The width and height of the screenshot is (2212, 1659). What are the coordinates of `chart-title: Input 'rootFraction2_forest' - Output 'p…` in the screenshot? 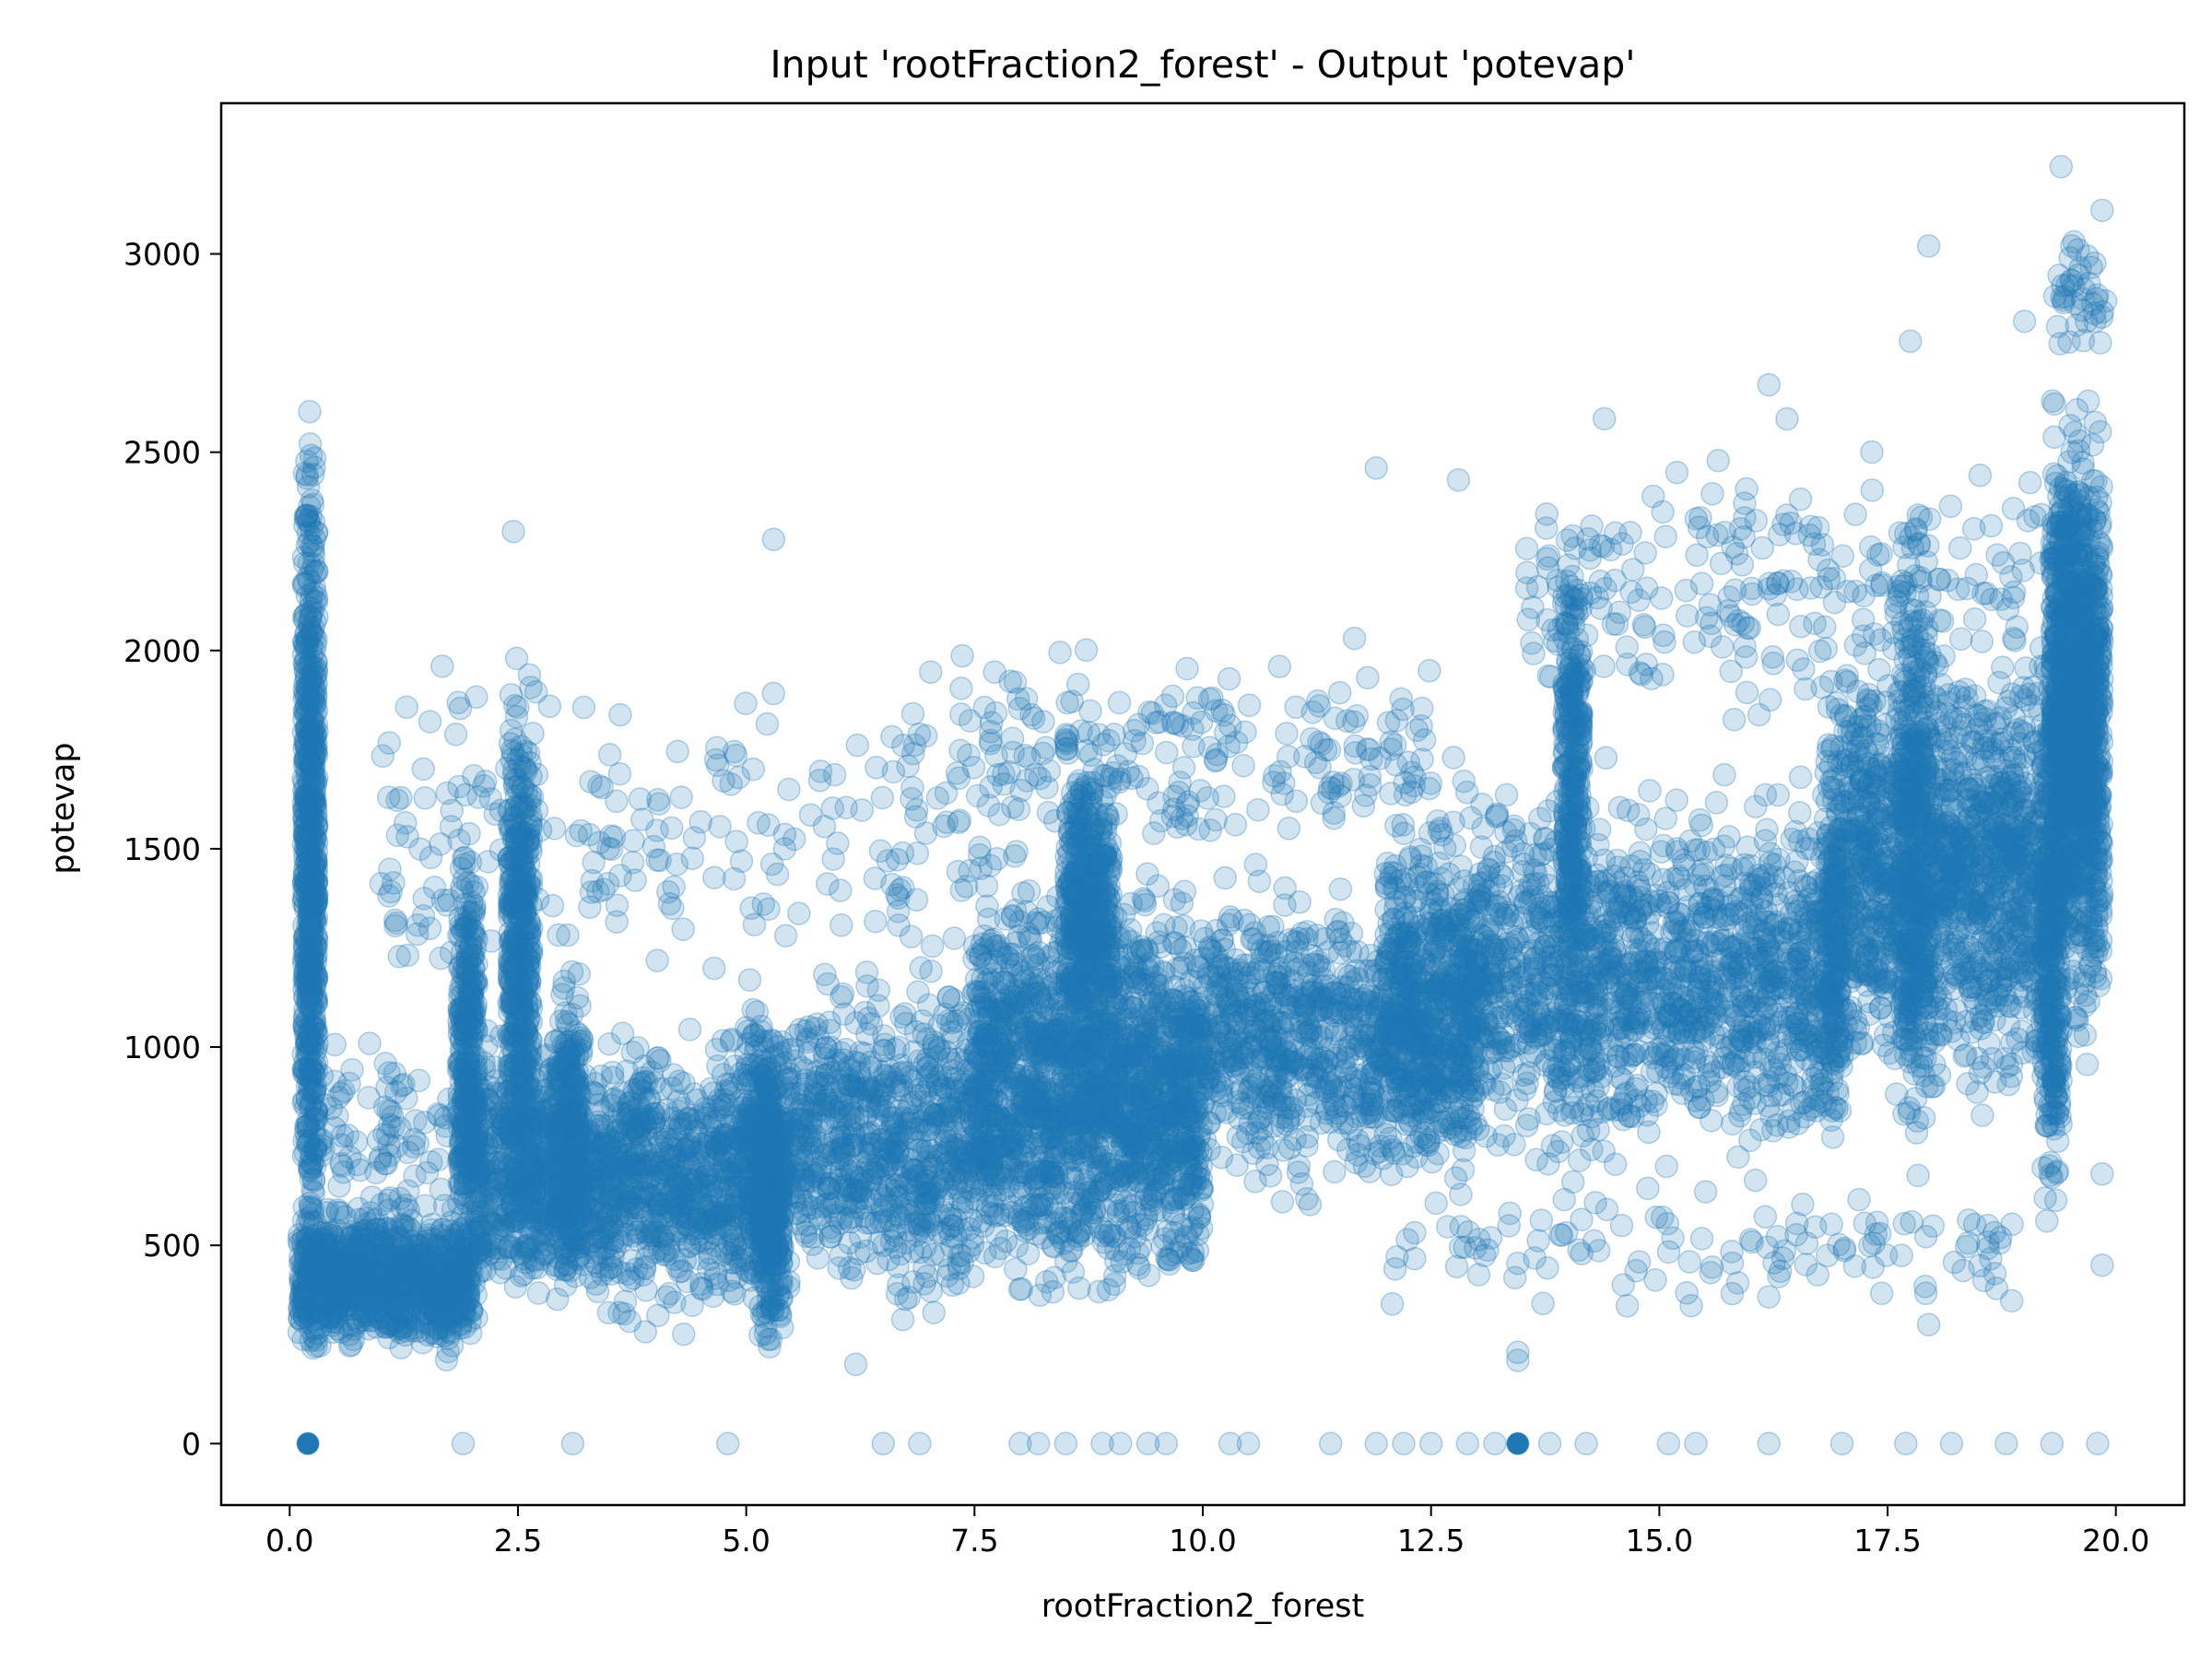 It's located at (1203, 64).